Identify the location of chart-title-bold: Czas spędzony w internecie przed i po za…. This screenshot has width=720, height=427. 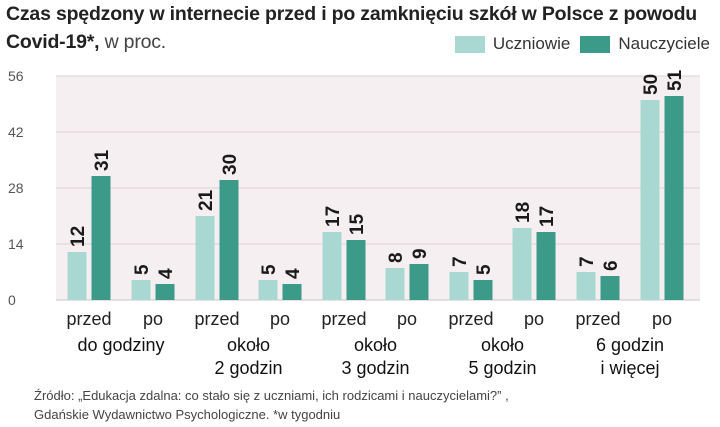
(352, 28).